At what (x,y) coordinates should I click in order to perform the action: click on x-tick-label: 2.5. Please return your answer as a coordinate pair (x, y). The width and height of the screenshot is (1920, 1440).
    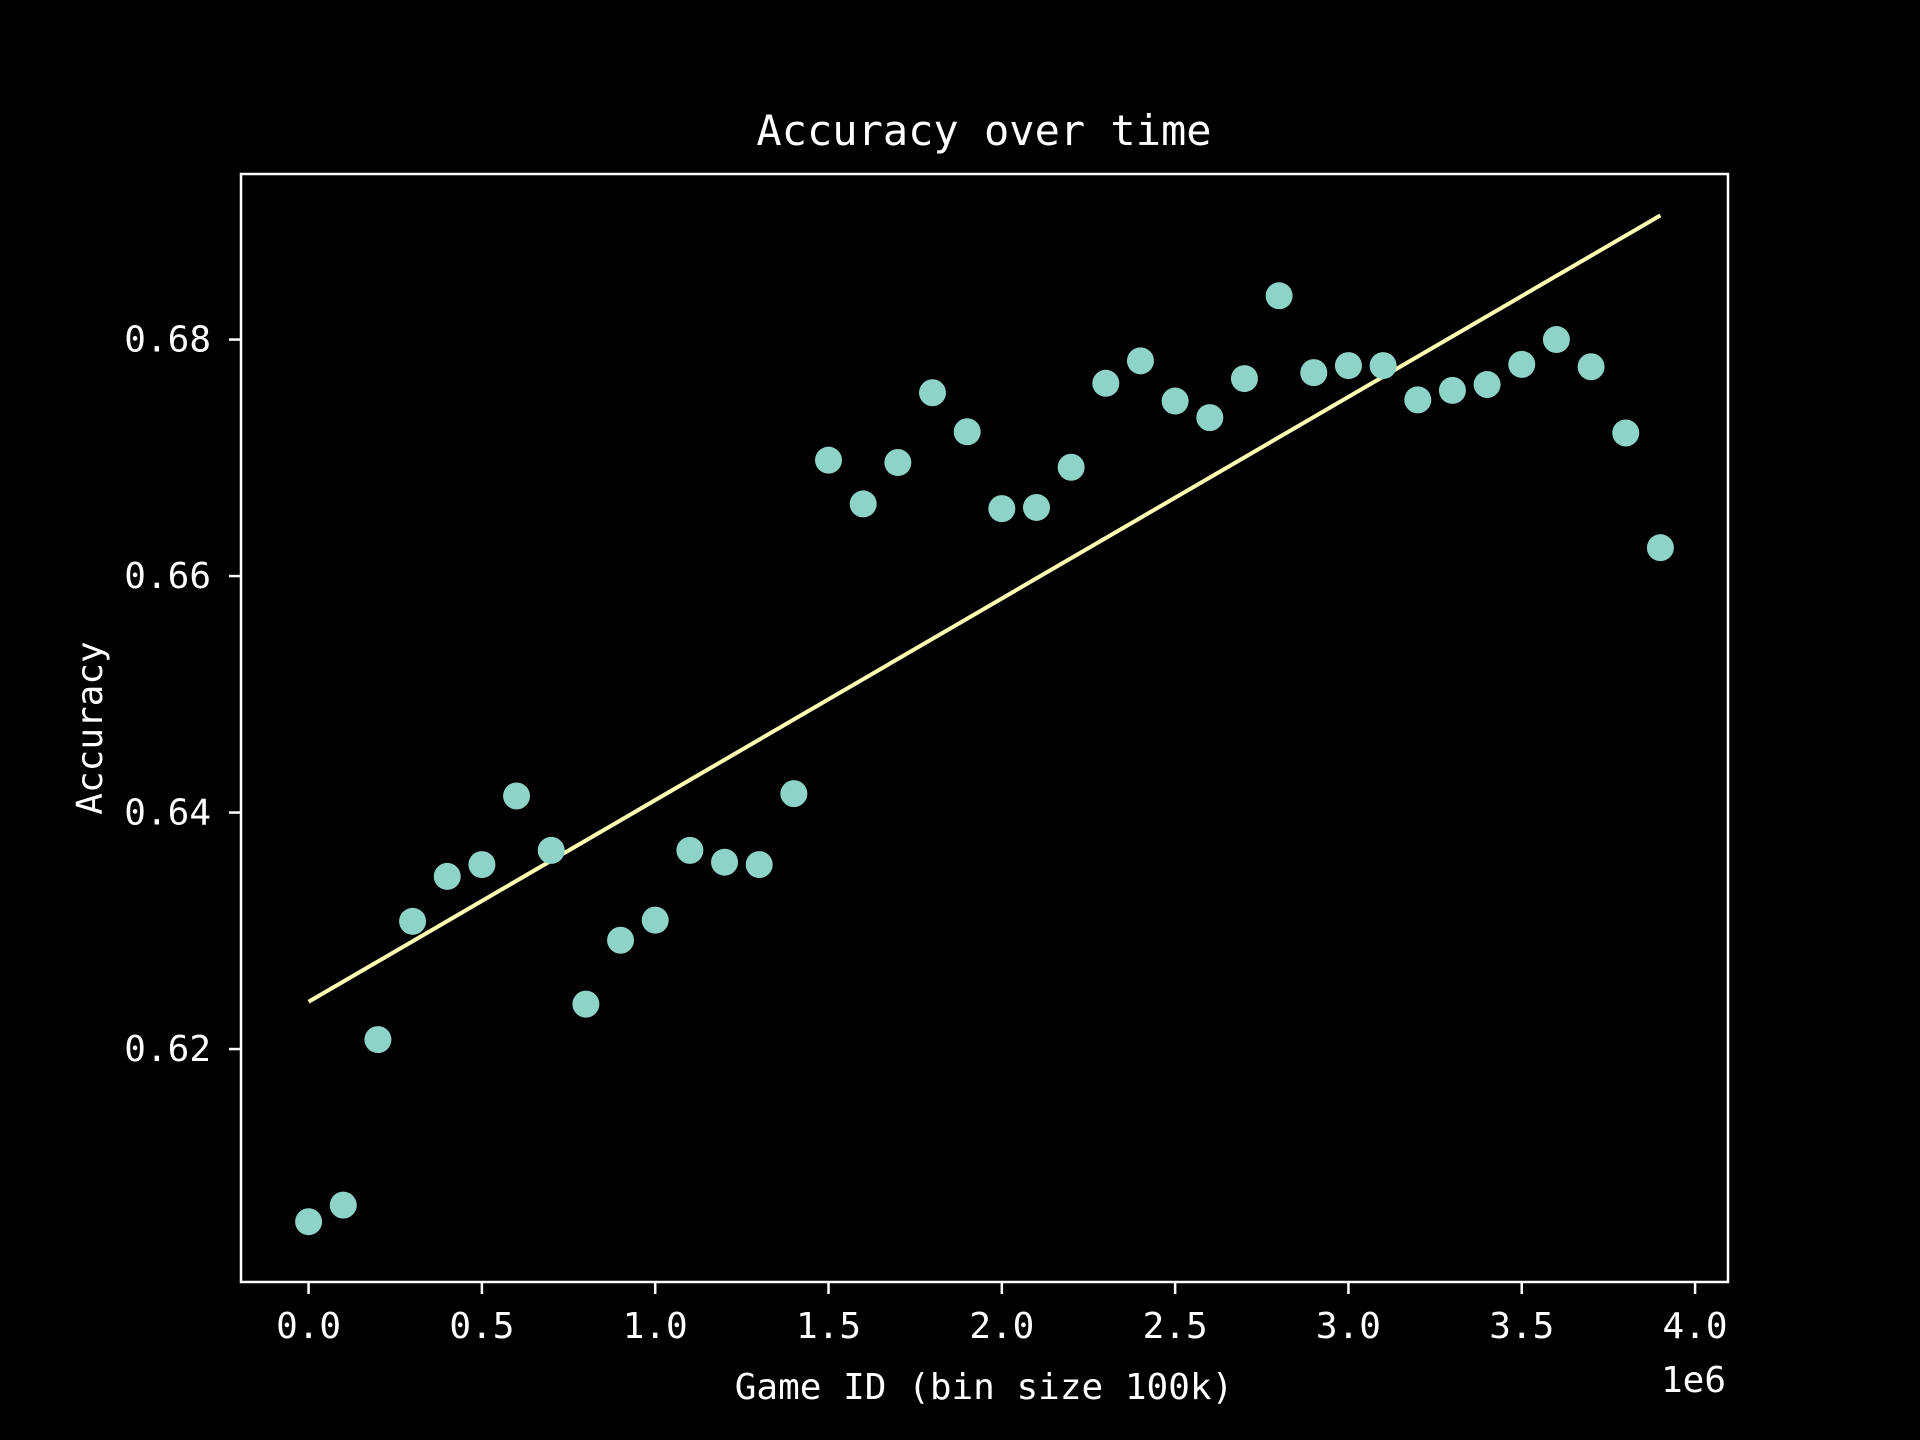
    Looking at the image, I should click on (1175, 1326).